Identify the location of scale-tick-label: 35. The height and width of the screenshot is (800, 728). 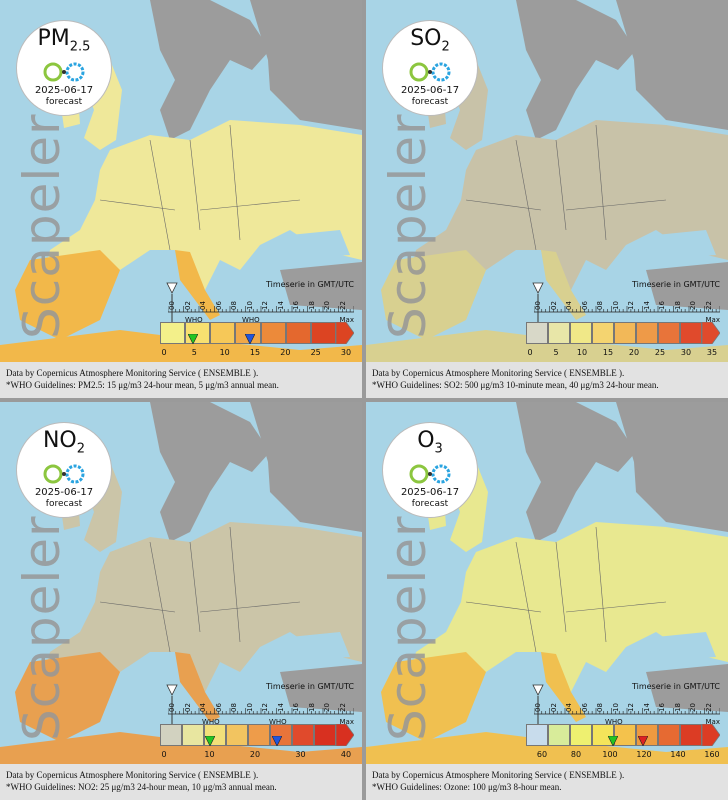
(712, 352).